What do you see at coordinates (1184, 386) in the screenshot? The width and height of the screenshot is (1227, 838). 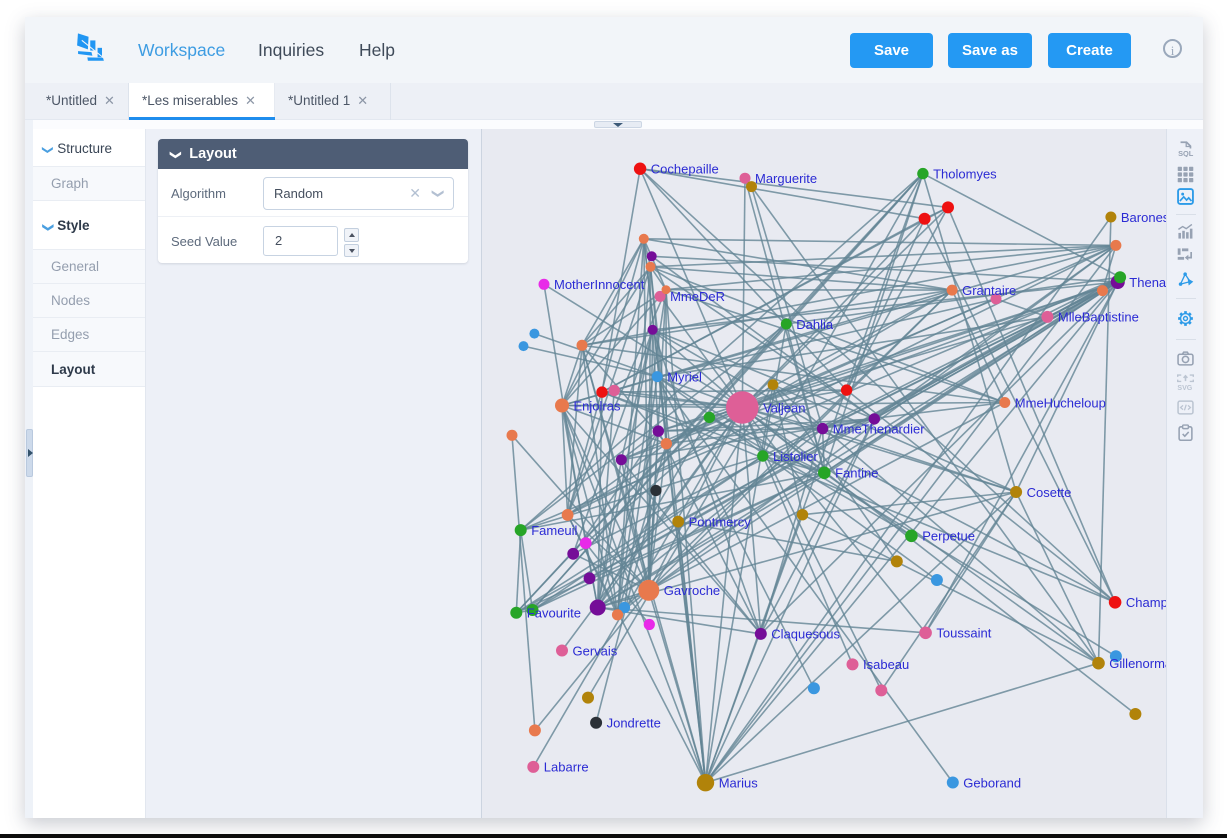 I see `svg-text: SVG` at bounding box center [1184, 386].